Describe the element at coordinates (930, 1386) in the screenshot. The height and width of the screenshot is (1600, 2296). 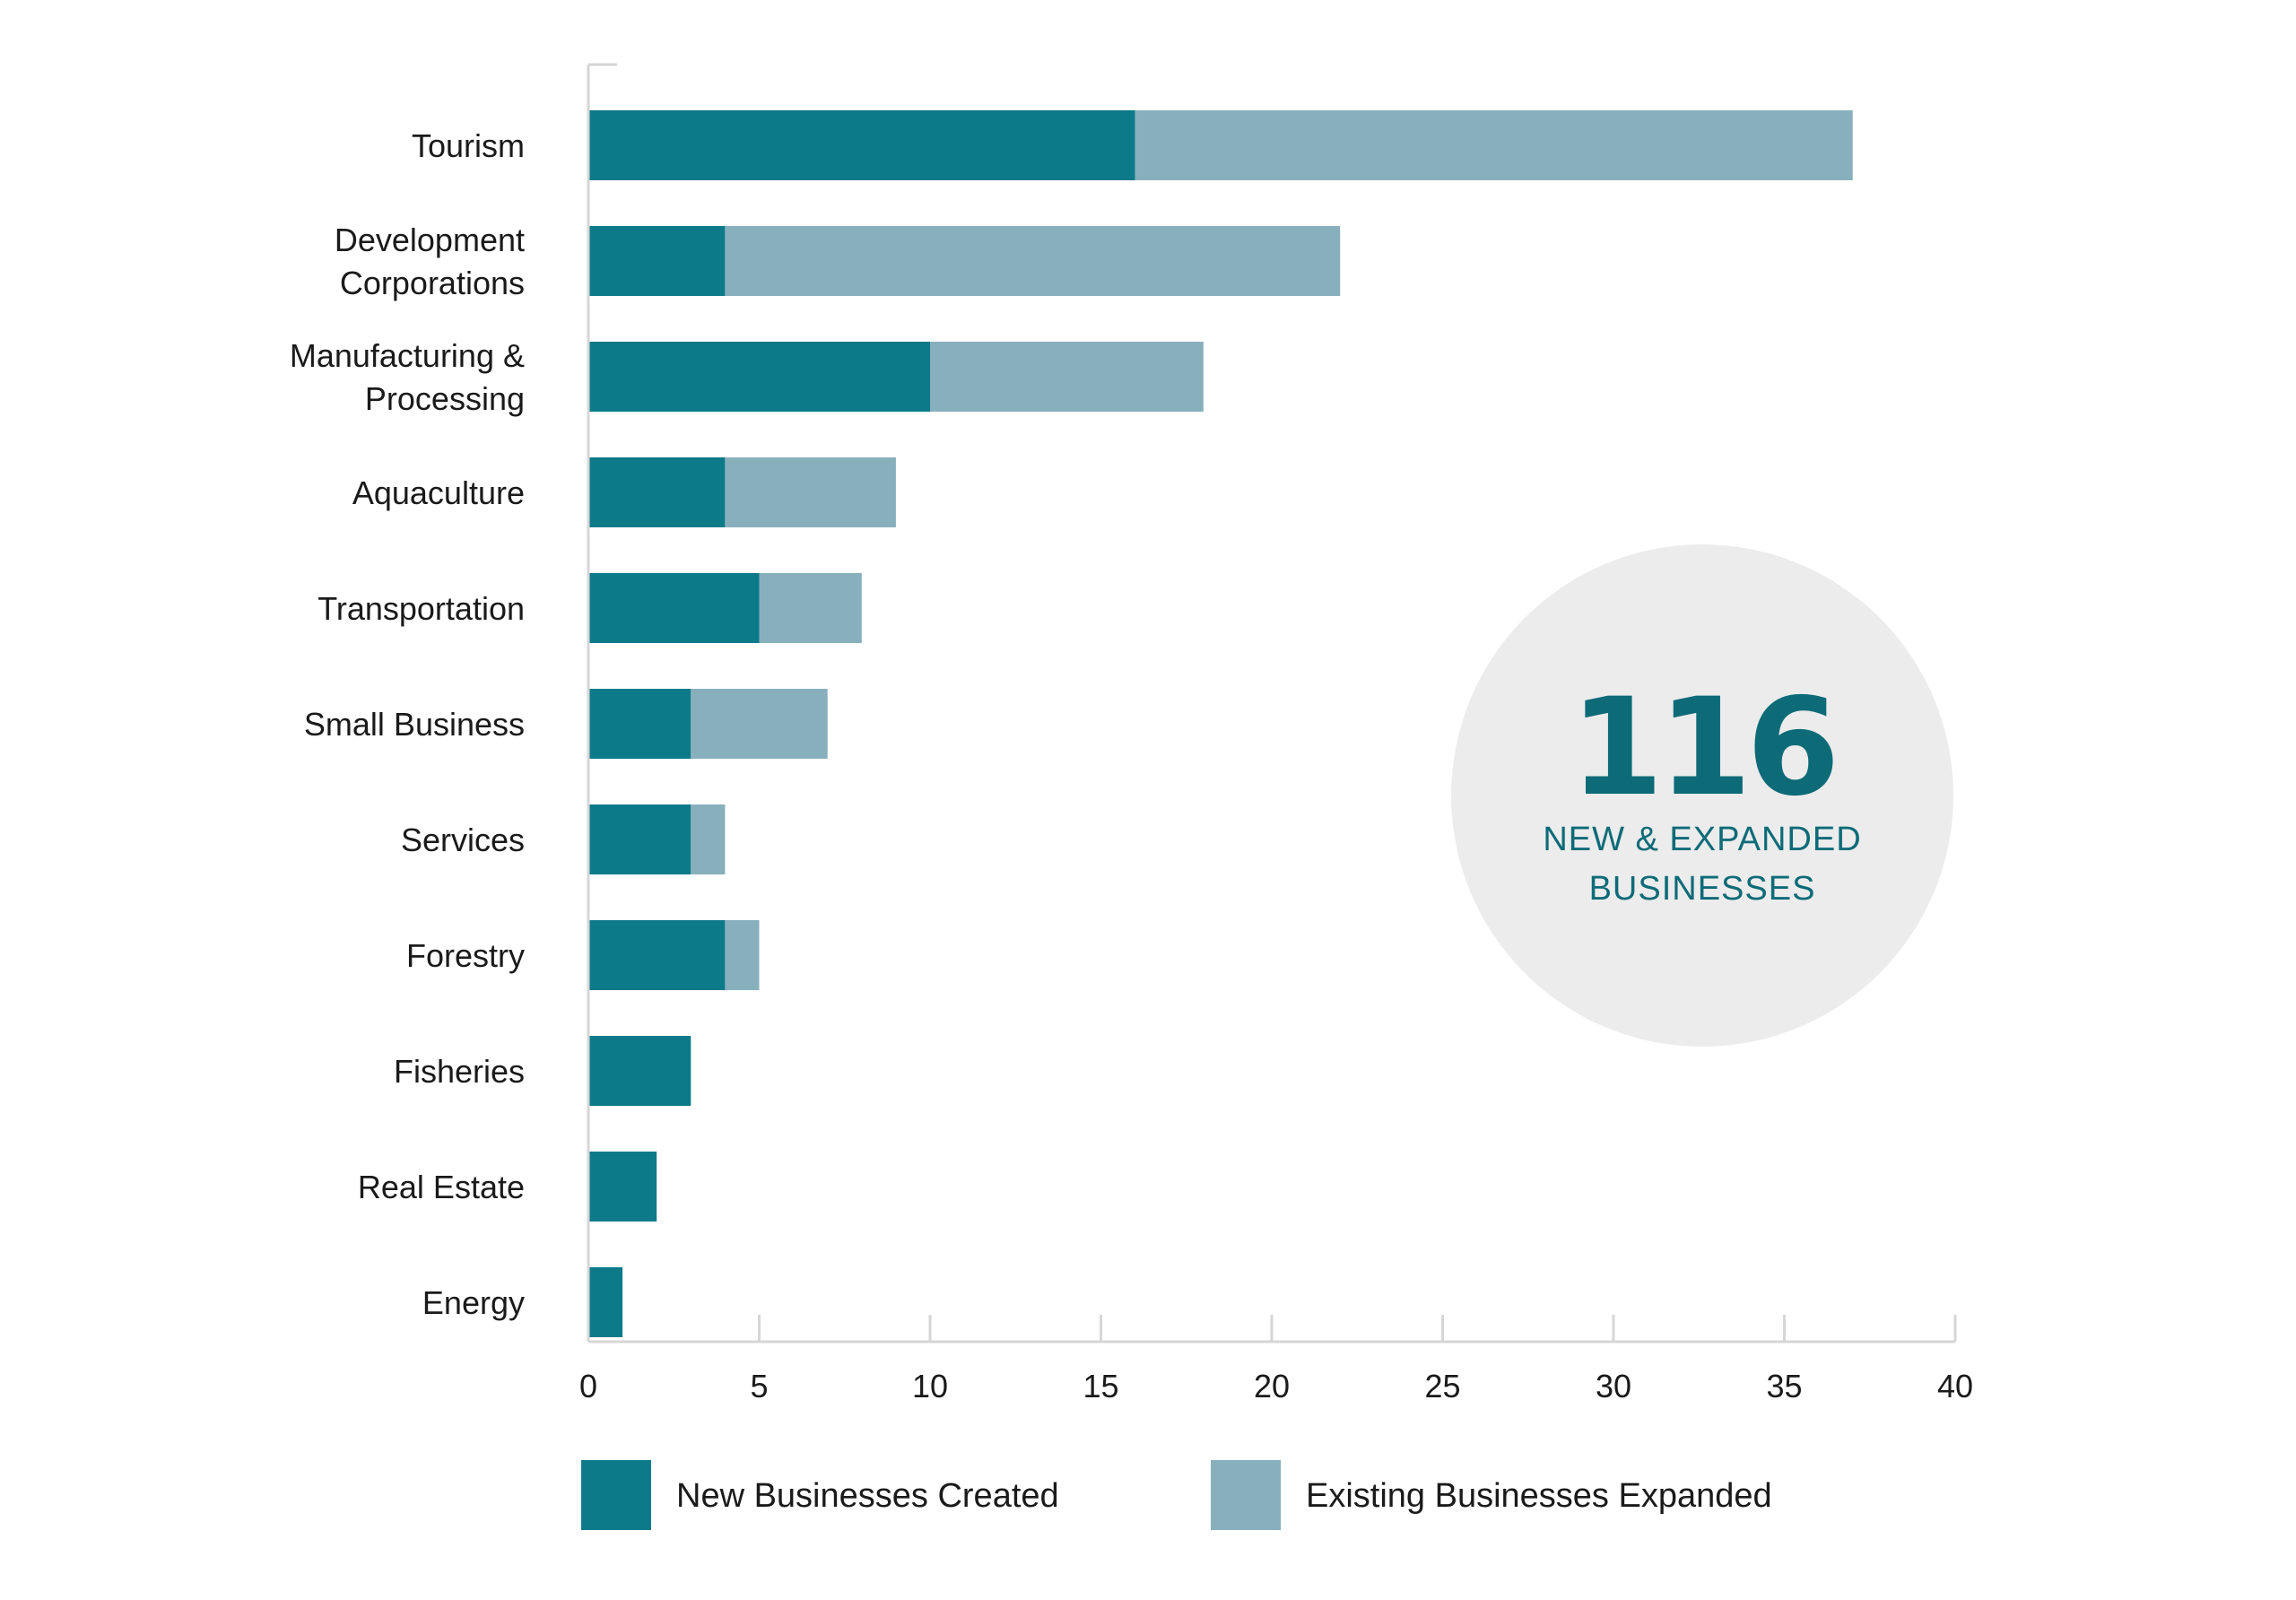
I see `x-tick-label: 10` at that location.